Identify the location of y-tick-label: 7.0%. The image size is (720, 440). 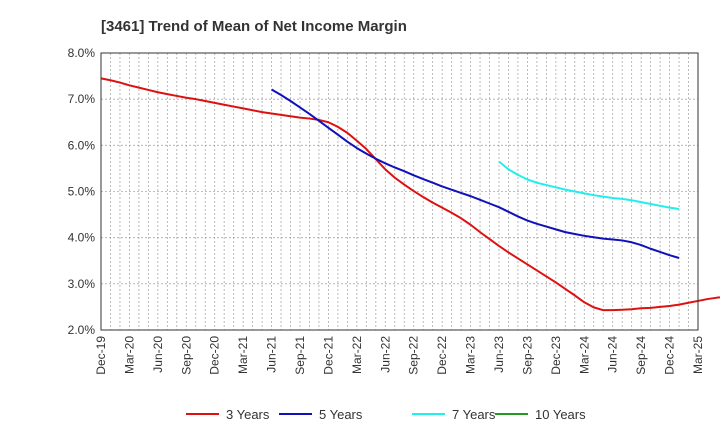
(82, 99).